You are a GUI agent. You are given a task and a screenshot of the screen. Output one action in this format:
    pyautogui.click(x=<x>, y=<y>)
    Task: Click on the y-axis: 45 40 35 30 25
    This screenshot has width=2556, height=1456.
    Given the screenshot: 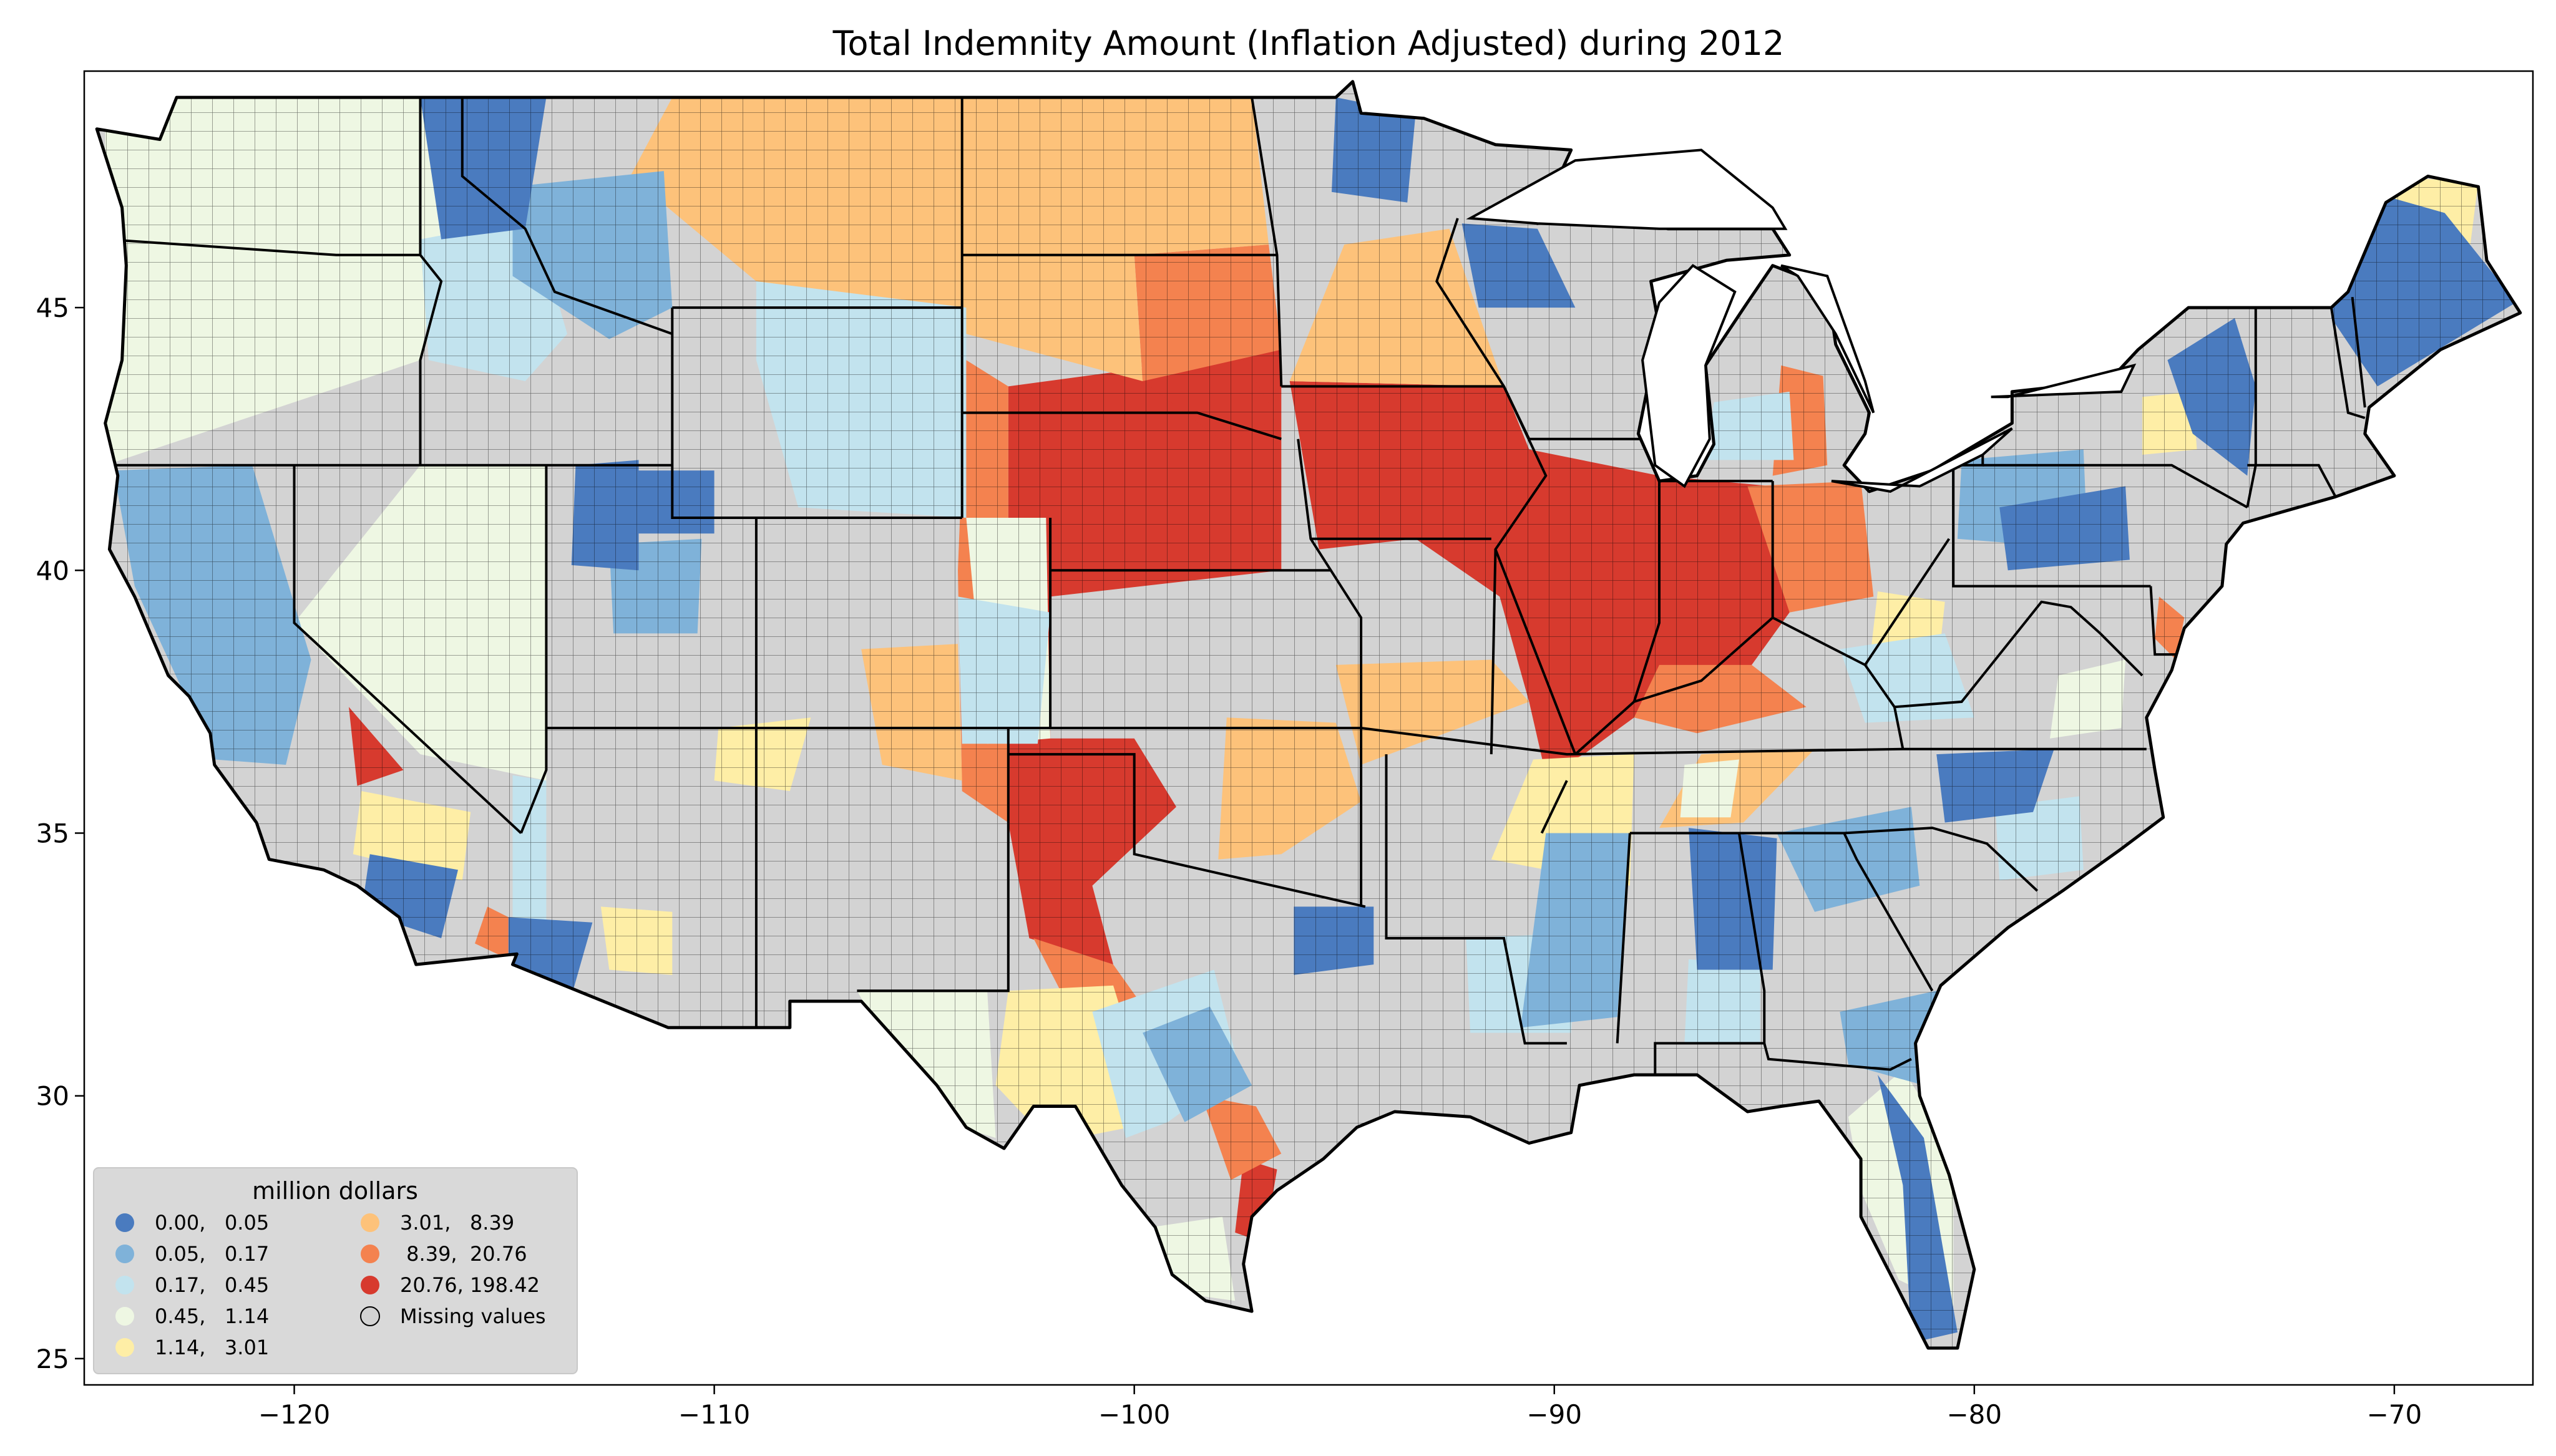 What is the action you would take?
    pyautogui.click(x=60, y=834)
    